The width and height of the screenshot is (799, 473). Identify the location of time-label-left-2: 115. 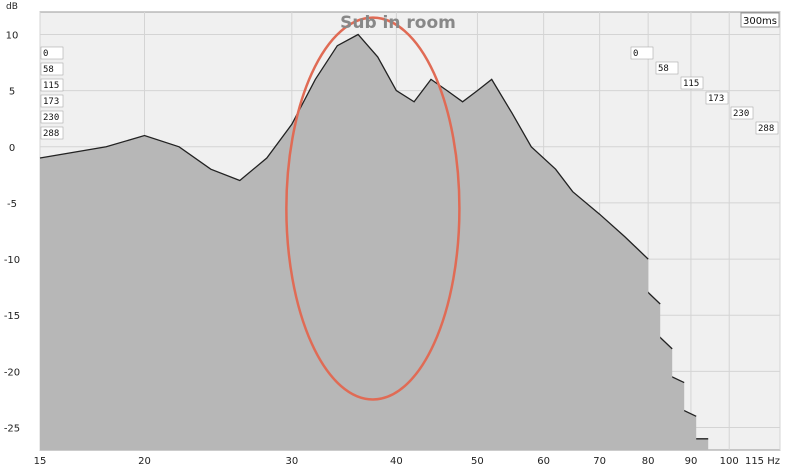
(51, 86).